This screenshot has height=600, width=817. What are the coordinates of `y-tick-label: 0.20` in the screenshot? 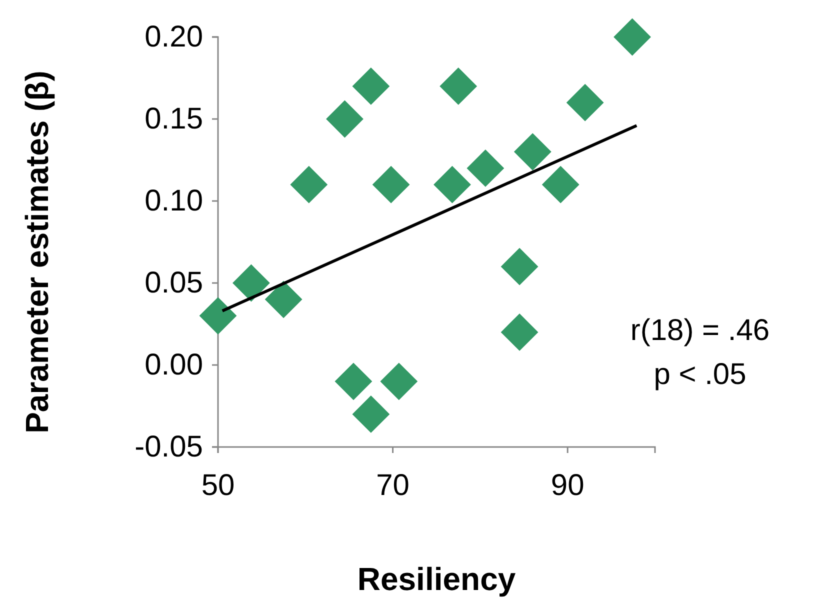 It's located at (173, 37).